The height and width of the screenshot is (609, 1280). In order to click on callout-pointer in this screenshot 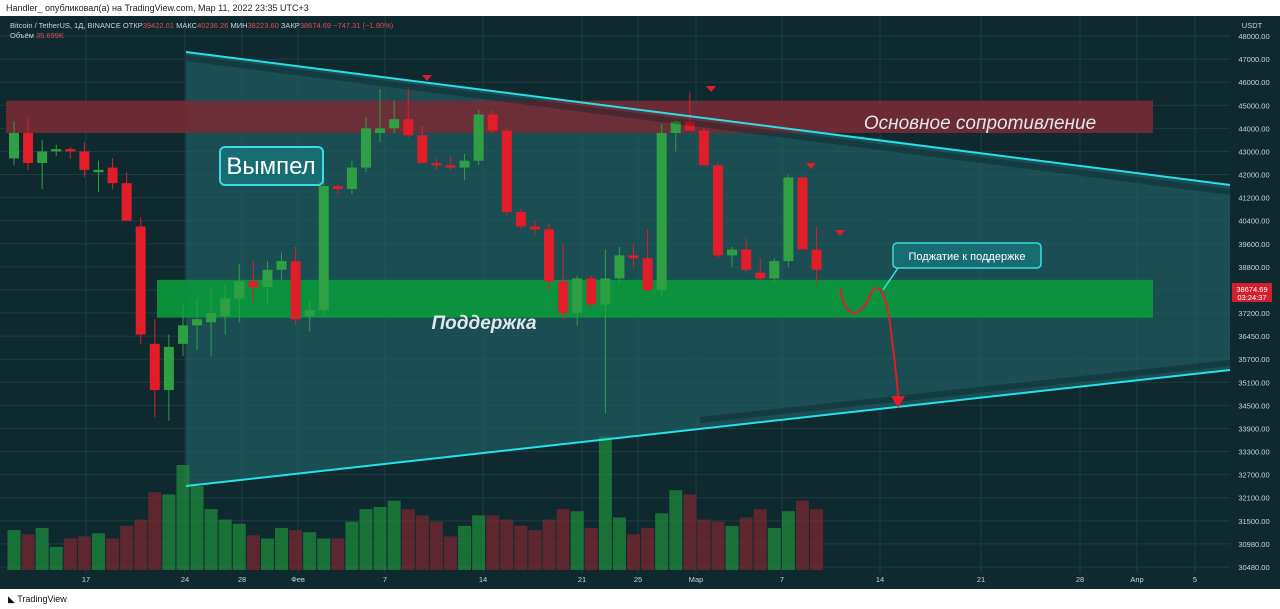, I will do `click(890, 279)`.